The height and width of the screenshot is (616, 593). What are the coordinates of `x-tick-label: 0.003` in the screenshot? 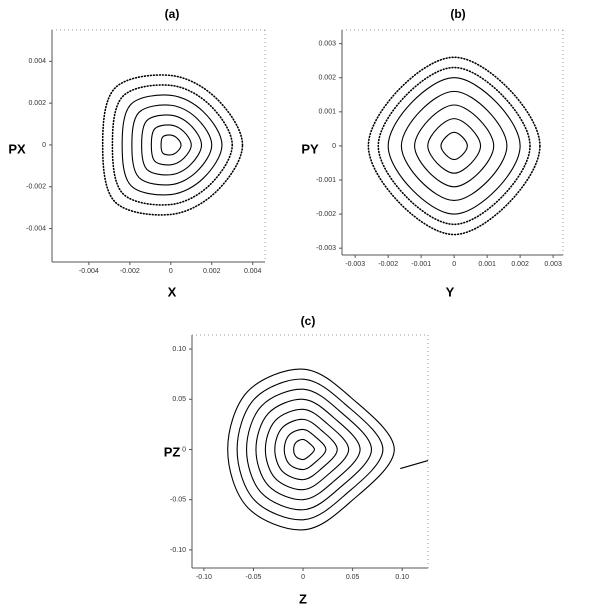 It's located at (553, 264).